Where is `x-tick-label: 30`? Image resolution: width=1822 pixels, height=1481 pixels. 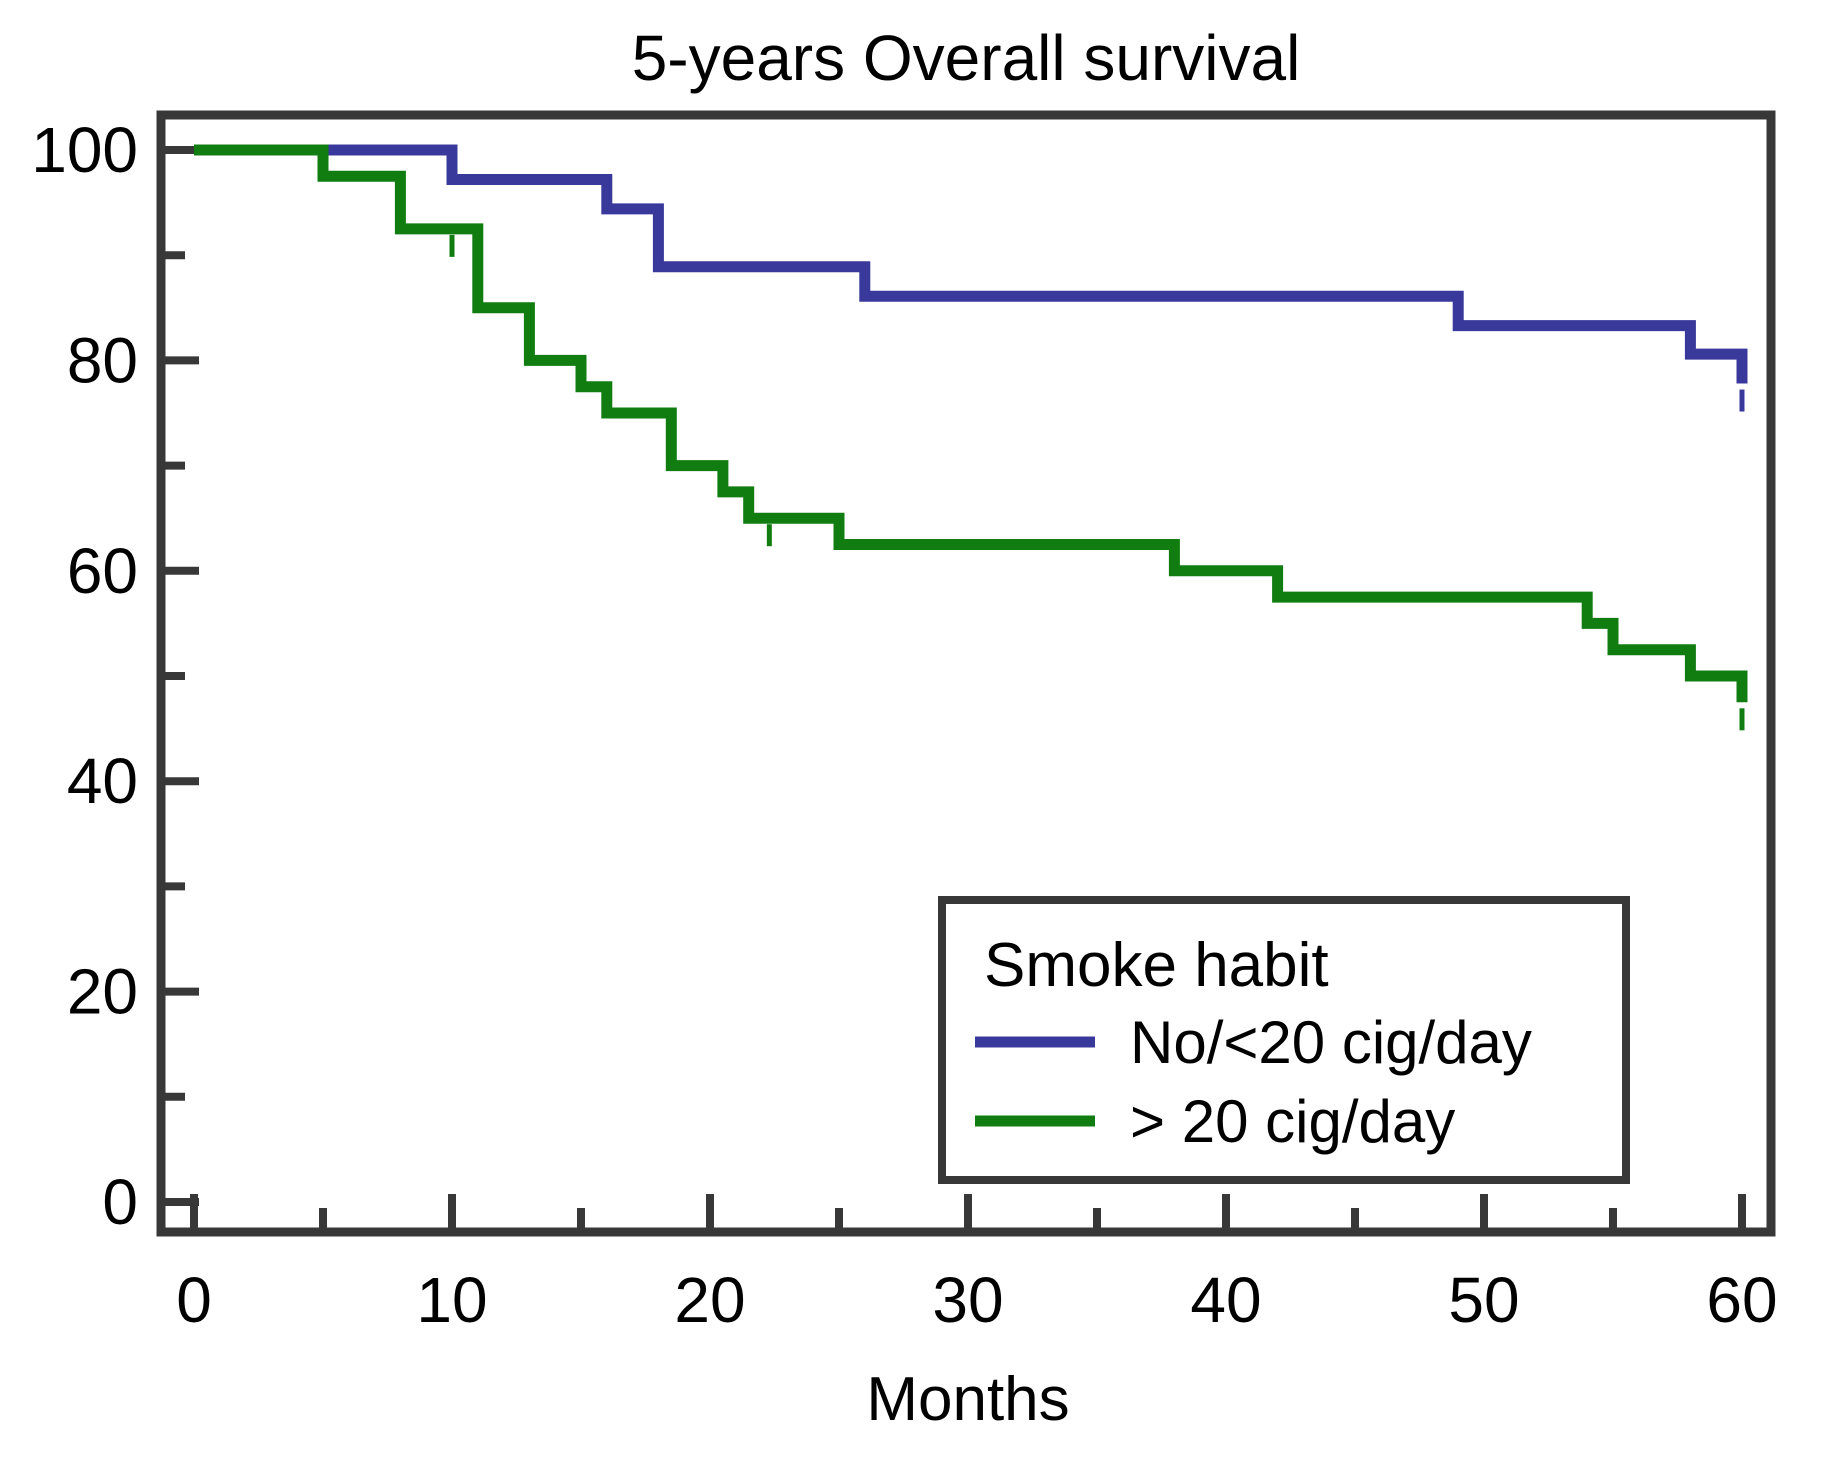 x-tick-label: 30 is located at coordinates (967, 1300).